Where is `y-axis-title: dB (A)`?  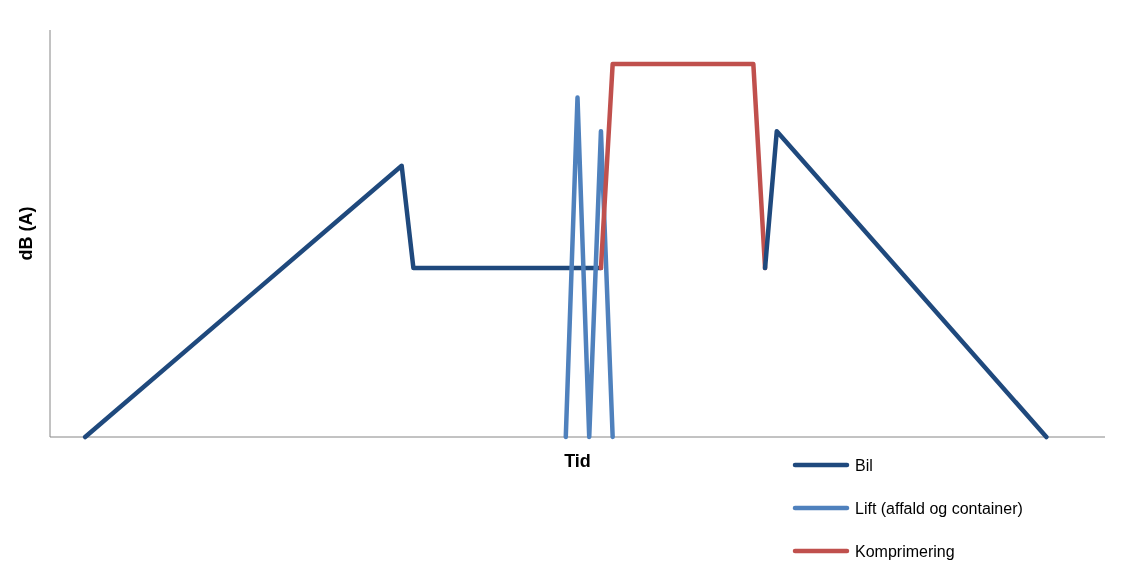
y-axis-title: dB (A) is located at coordinates (26, 233).